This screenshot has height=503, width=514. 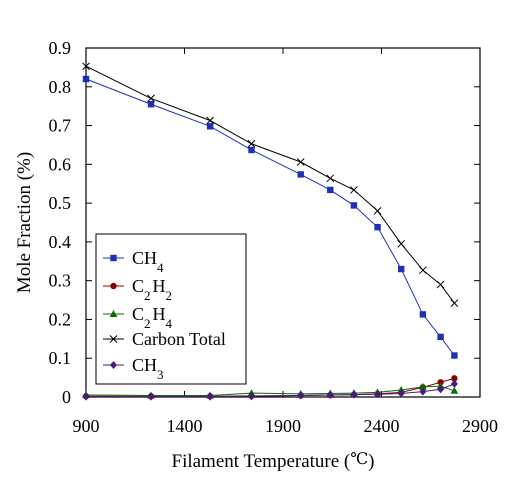 I want to click on y-tick-label: 0.7, so click(x=60, y=126).